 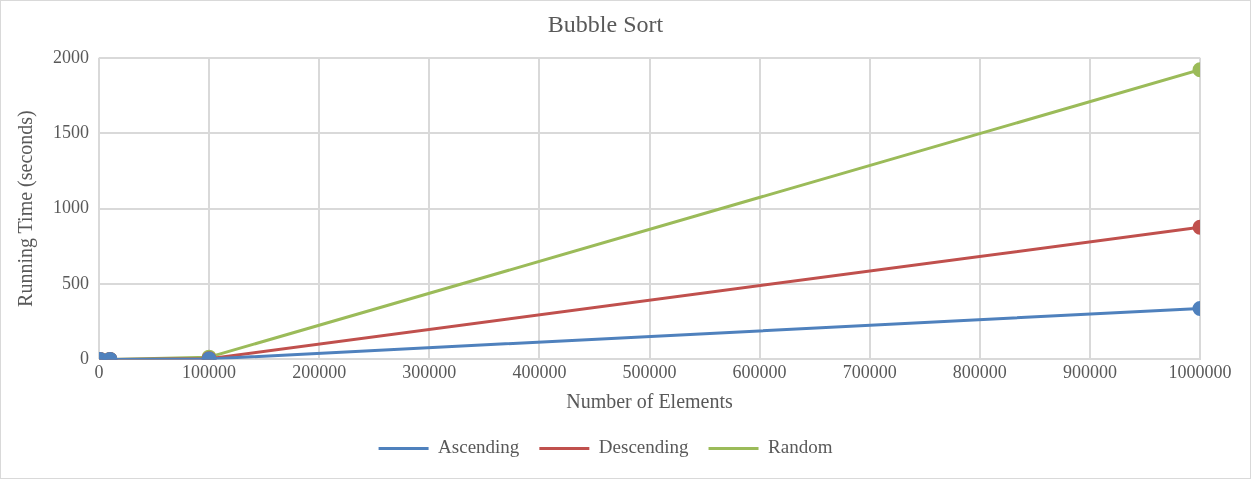 I want to click on y-tick-label: 1500, so click(x=71, y=131).